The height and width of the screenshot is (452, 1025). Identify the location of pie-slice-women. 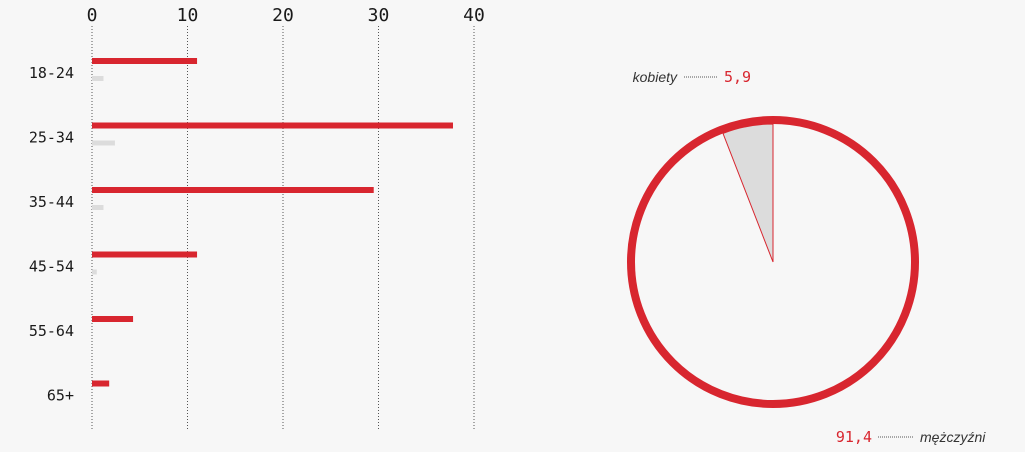
(748, 193).